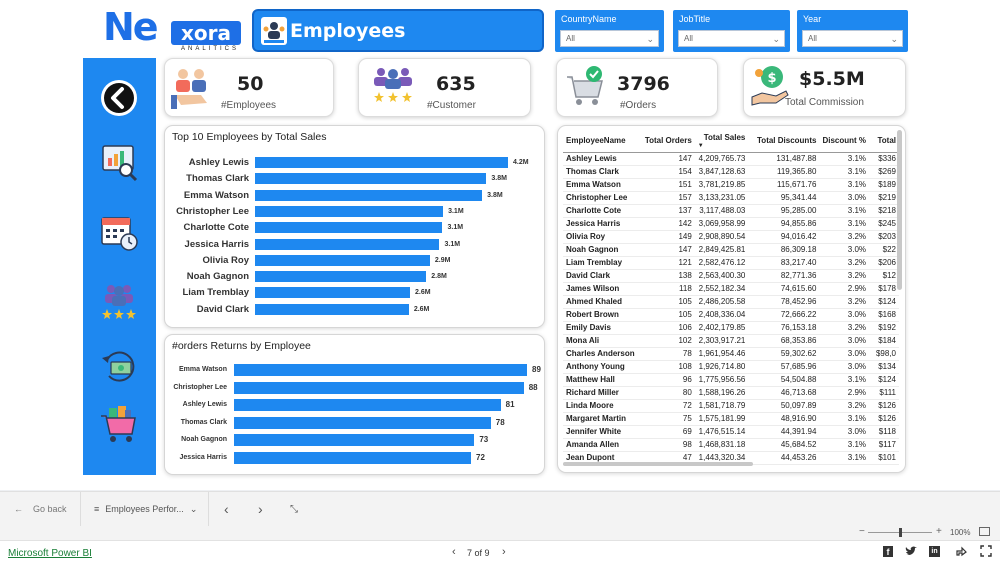 This screenshot has width=1000, height=563. Describe the element at coordinates (456, 84) in the screenshot. I see `kpi-customers-value: 635` at that location.